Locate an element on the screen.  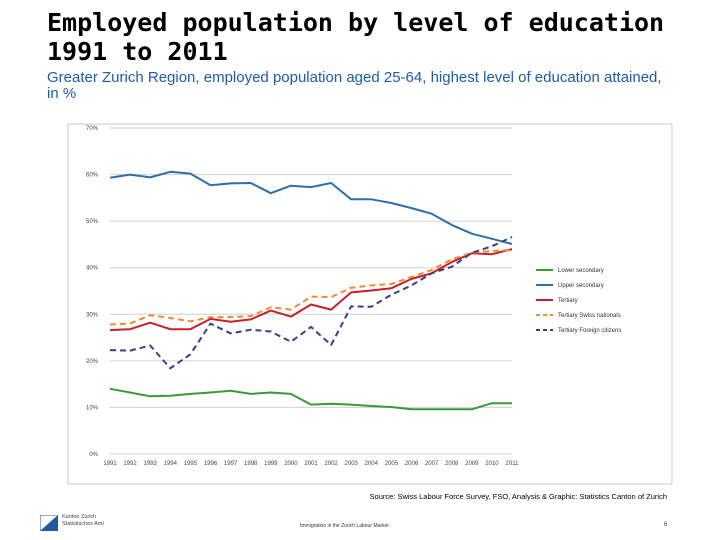
x-tick-label: 1993 is located at coordinates (151, 464).